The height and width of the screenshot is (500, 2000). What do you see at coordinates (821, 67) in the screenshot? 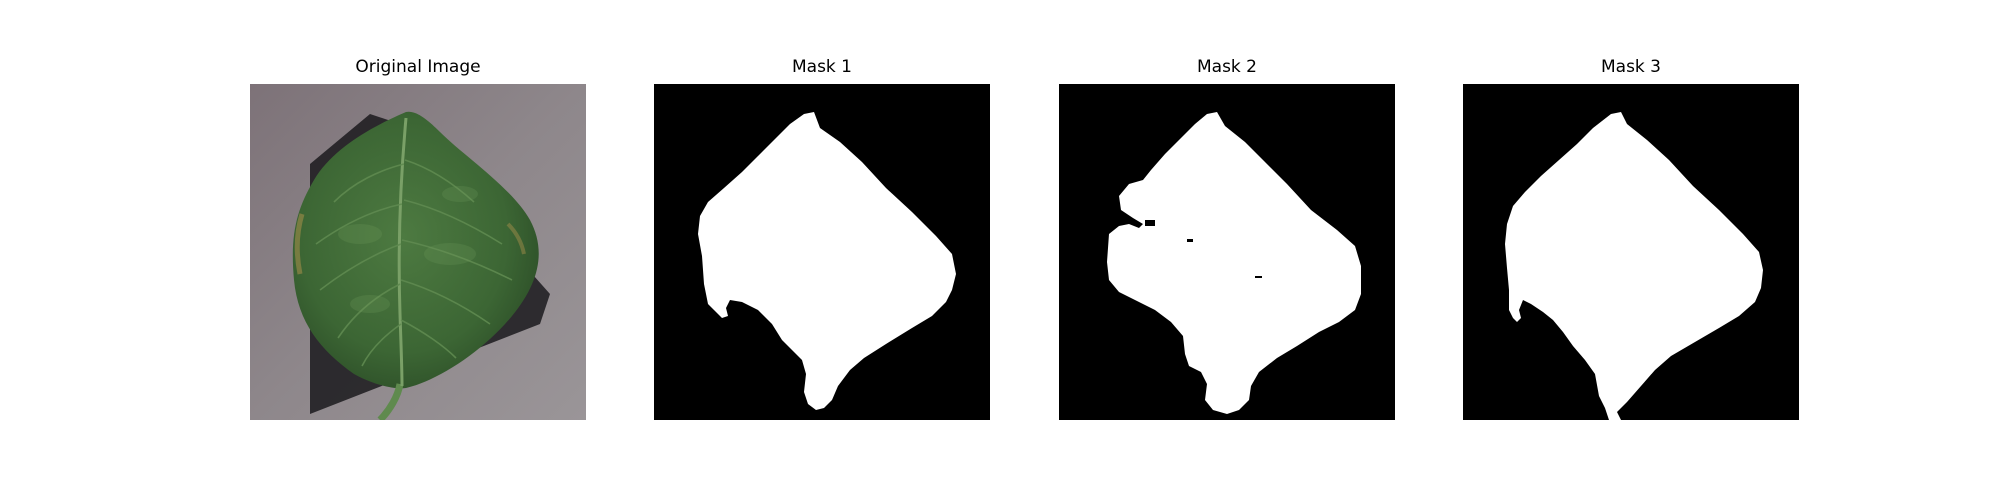
I see `panel-title: Mask 1` at bounding box center [821, 67].